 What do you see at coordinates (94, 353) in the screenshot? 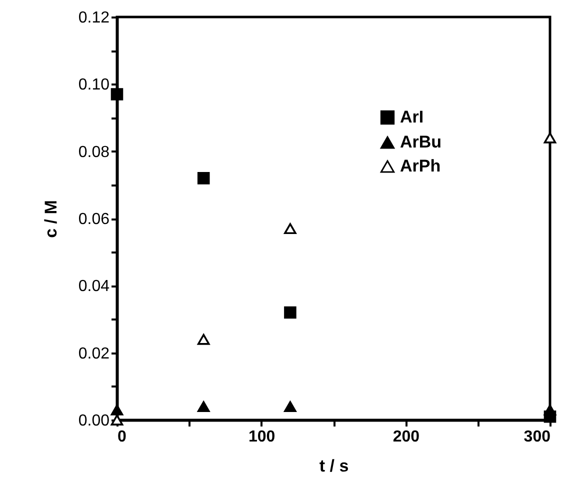
I see `y-tick-label: 0.02` at bounding box center [94, 353].